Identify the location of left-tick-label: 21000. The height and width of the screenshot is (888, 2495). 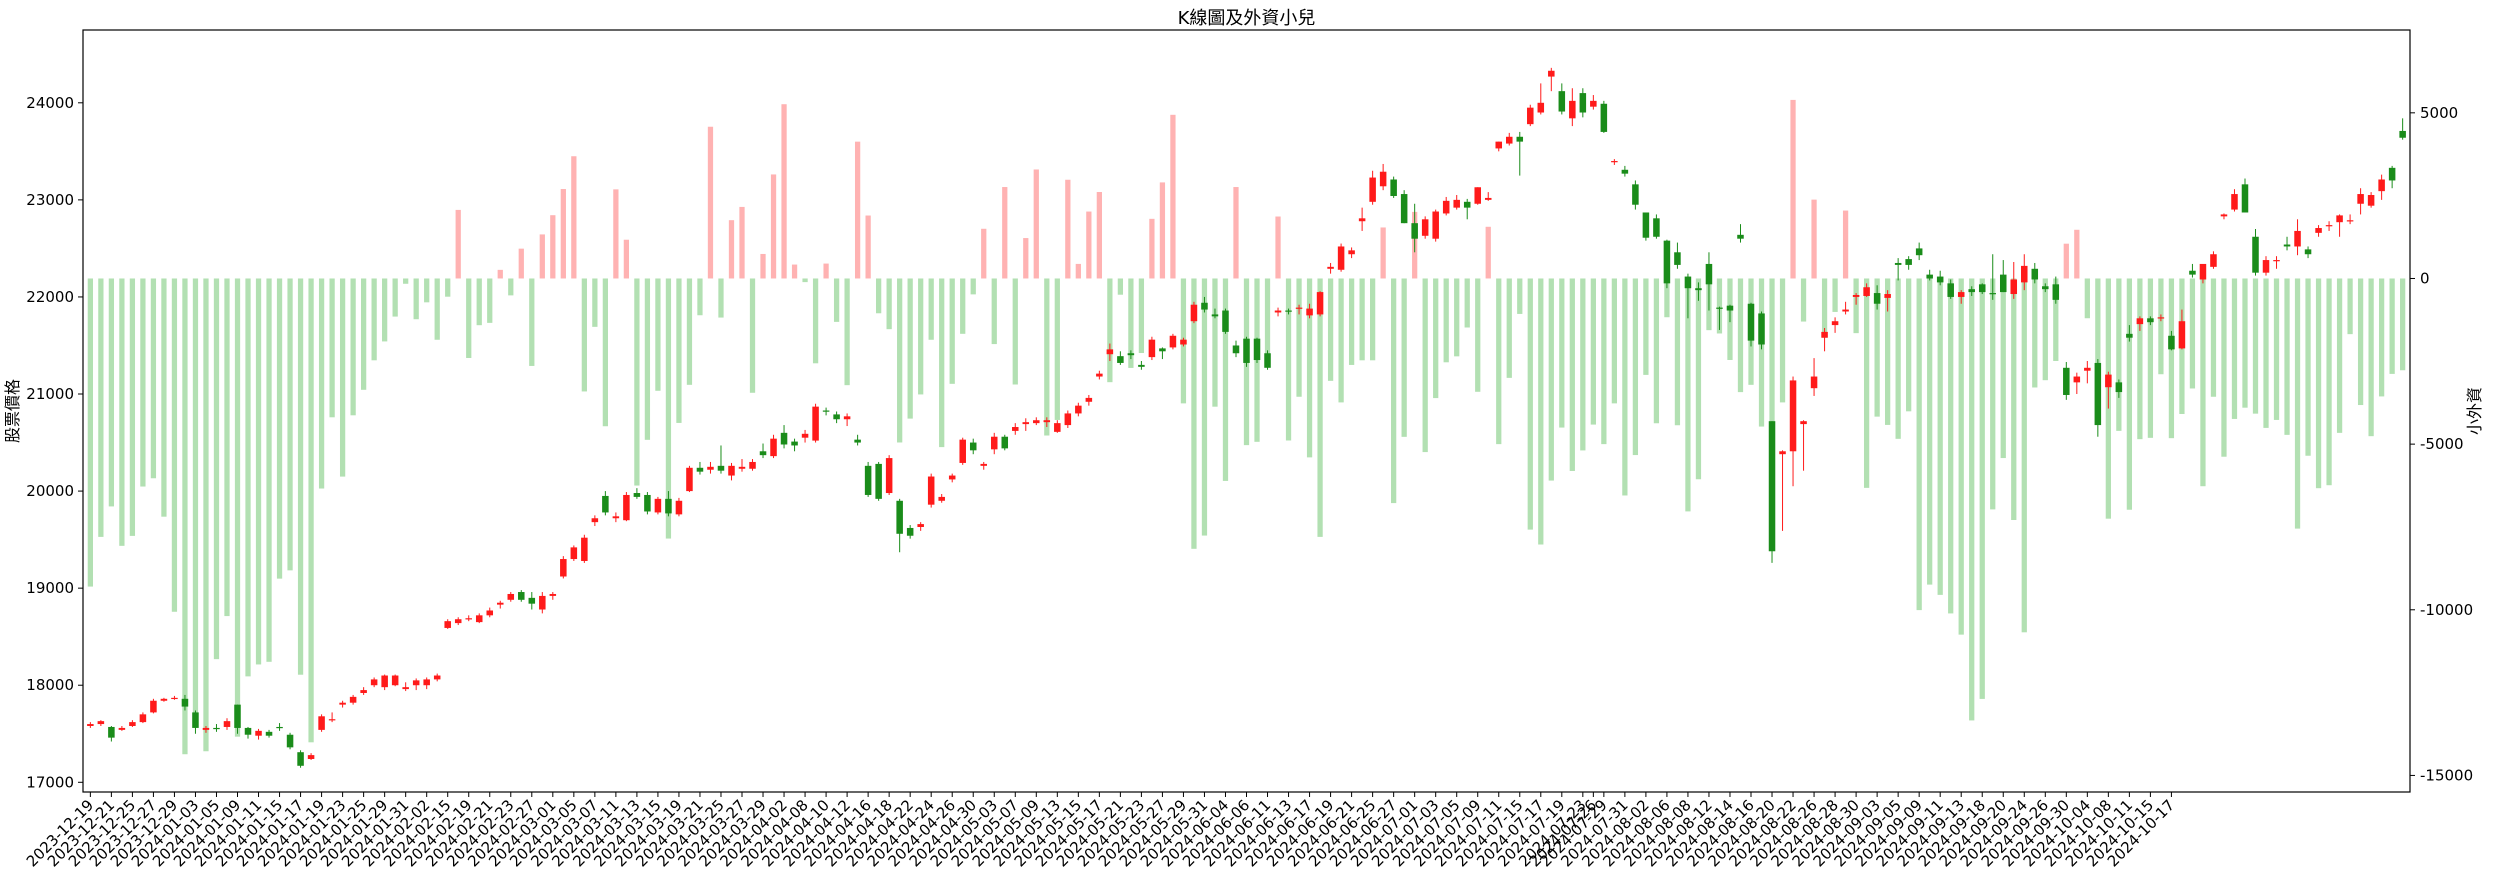
(50, 394).